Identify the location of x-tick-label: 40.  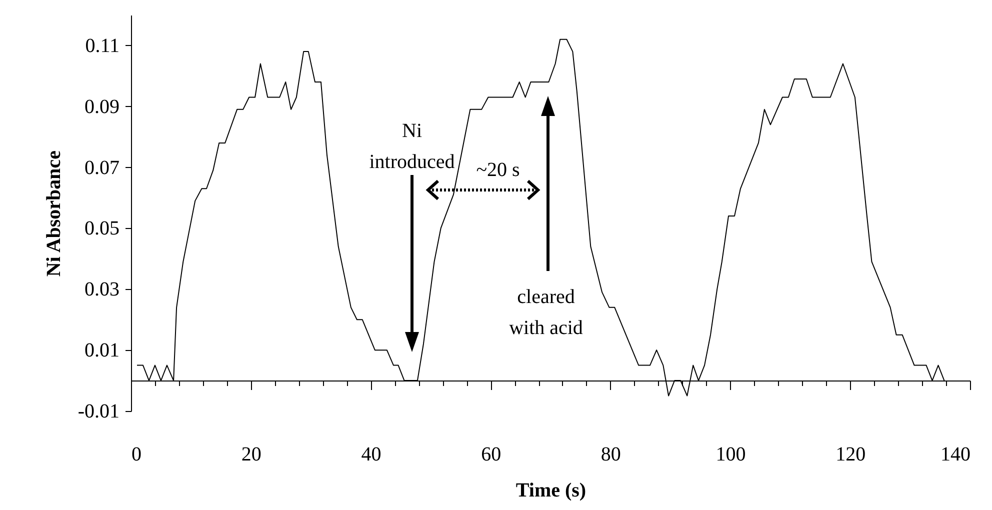
(371, 455).